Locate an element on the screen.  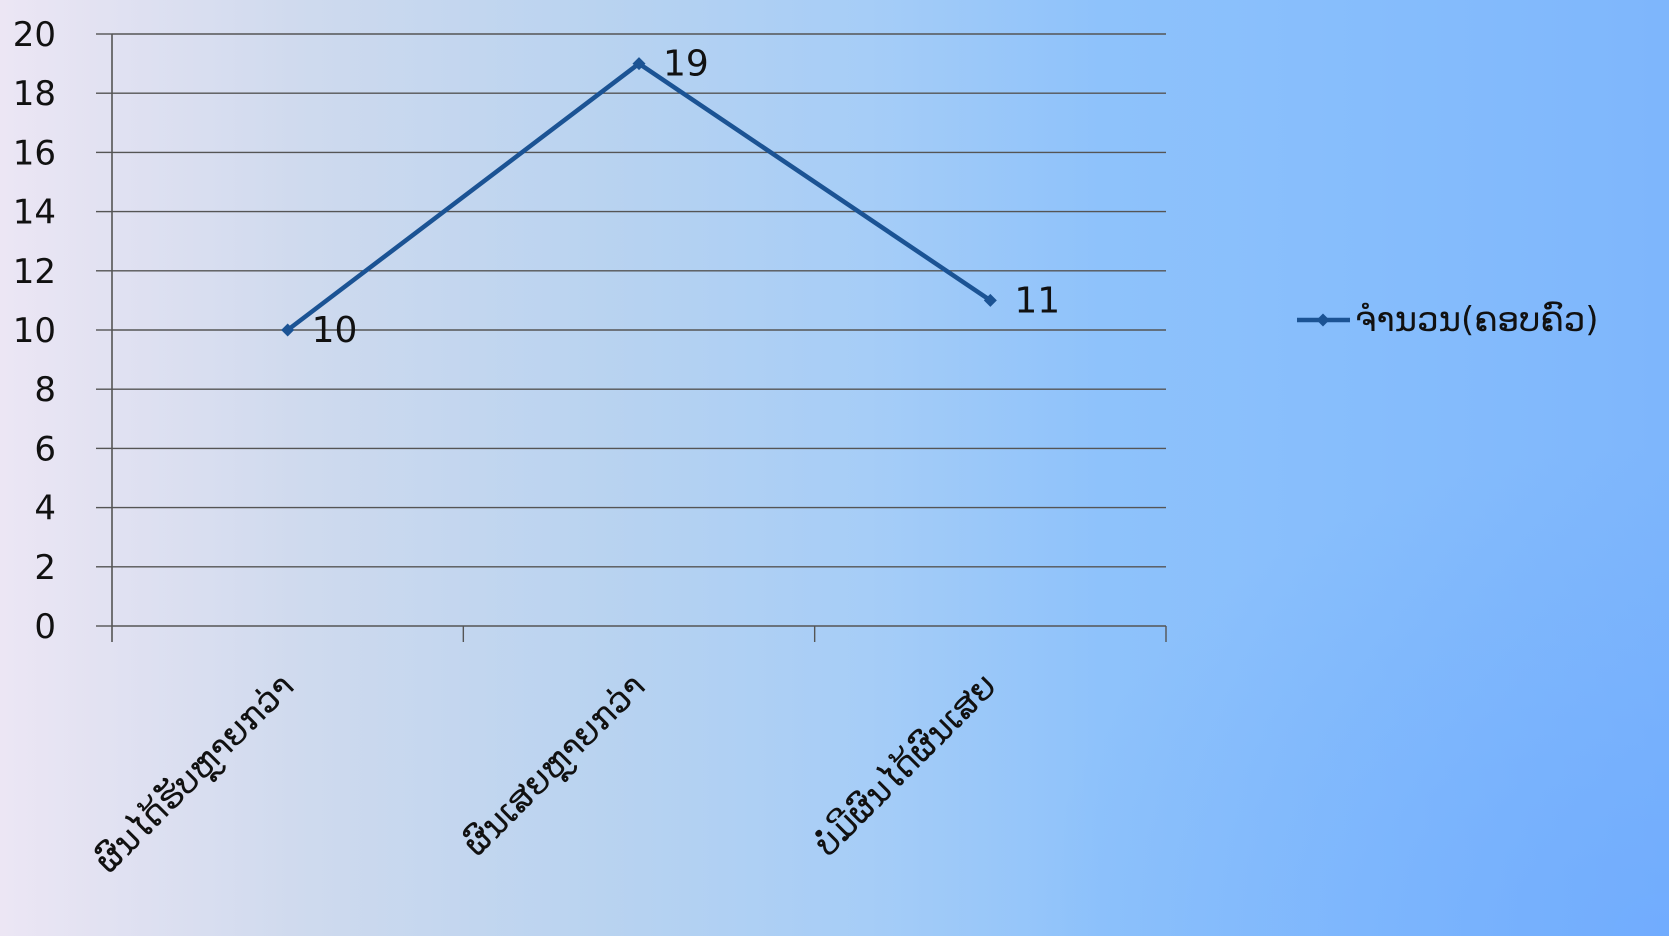
series-line-group is located at coordinates (639, 197).